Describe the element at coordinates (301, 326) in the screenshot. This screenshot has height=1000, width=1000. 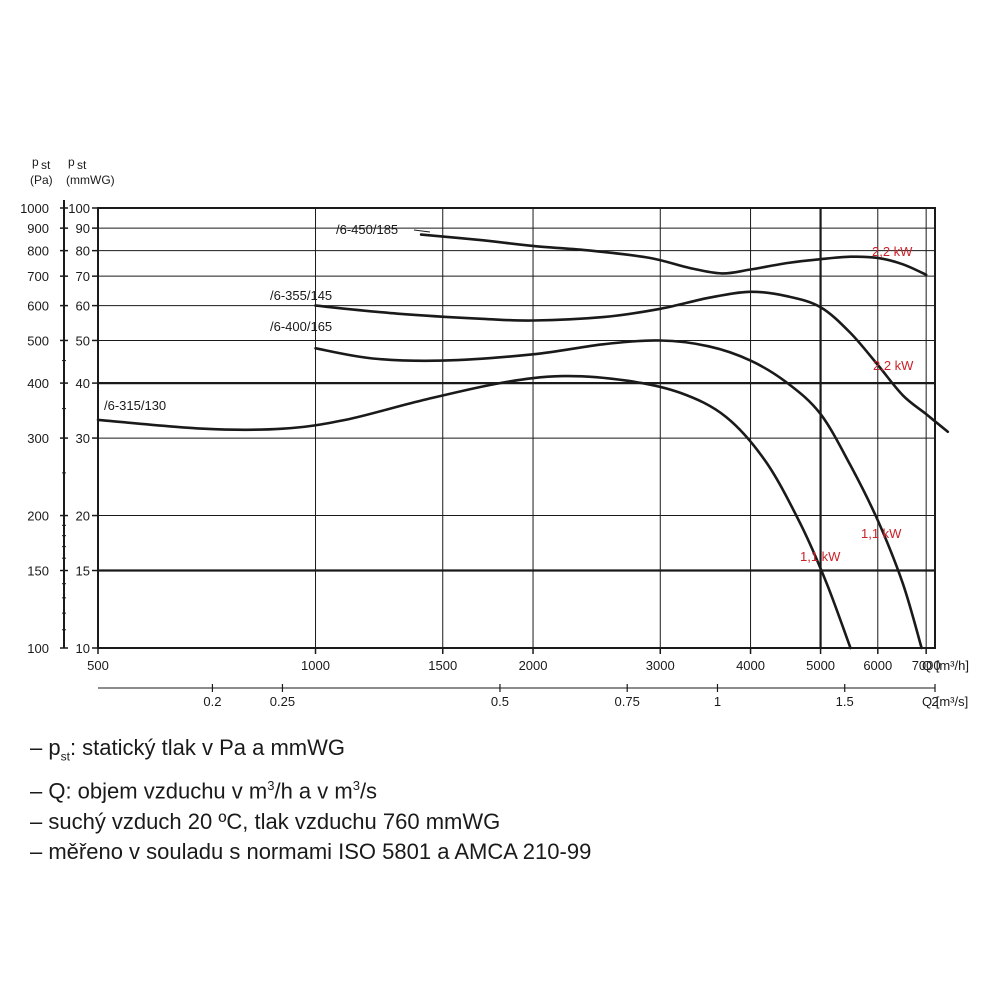
I see `series-label-6-400-165: /6-400/165` at that location.